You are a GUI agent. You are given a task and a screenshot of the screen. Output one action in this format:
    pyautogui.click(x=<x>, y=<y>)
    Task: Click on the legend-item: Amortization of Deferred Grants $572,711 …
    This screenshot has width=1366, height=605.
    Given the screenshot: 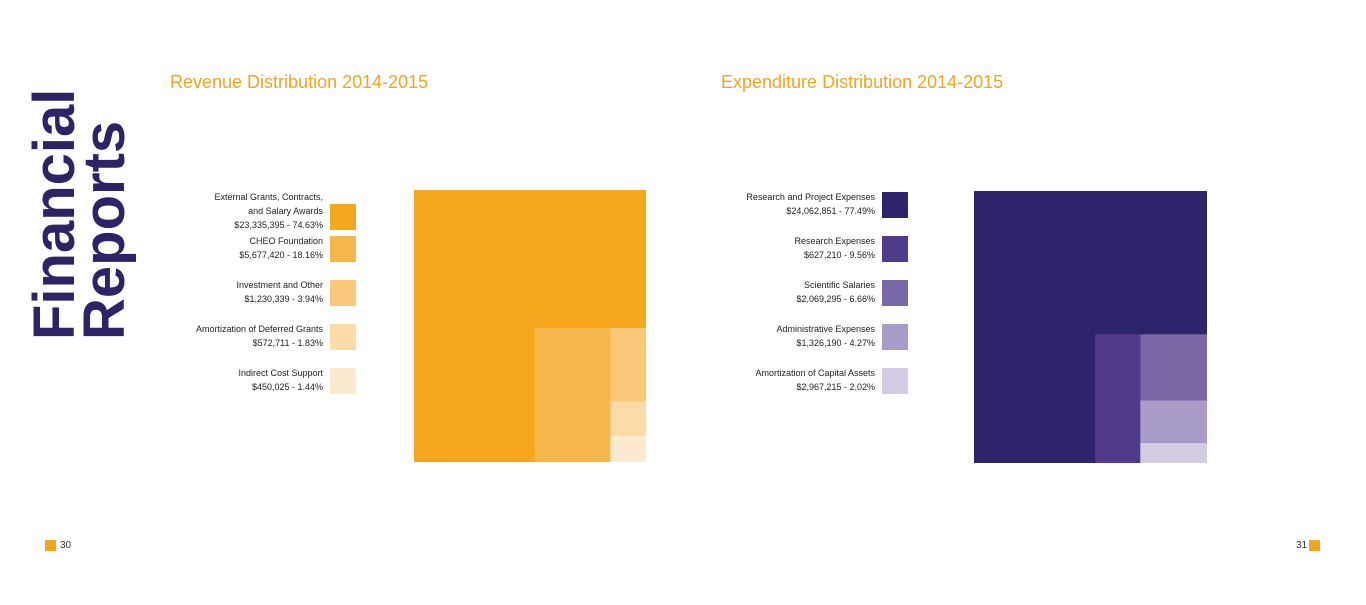 What is the action you would take?
    pyautogui.click(x=276, y=336)
    